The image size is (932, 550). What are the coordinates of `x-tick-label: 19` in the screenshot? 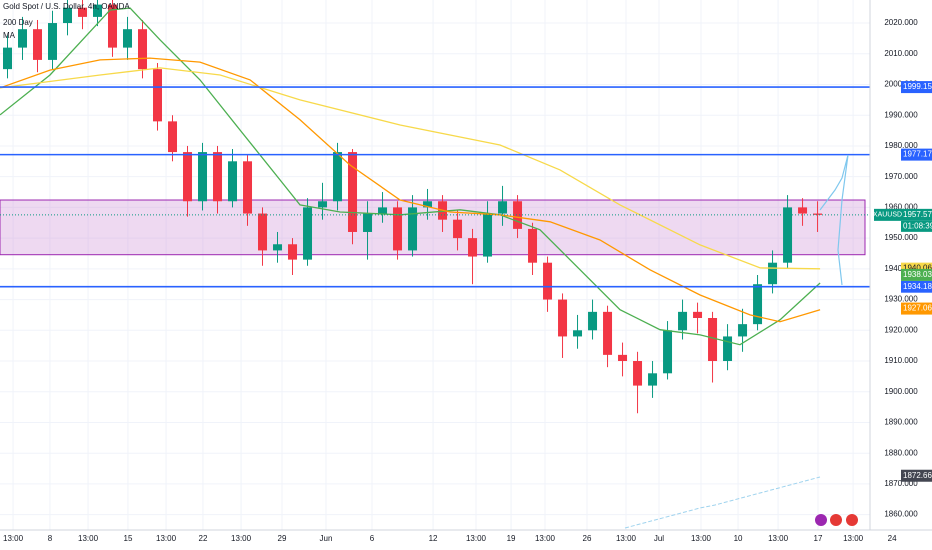 It's located at (511, 538).